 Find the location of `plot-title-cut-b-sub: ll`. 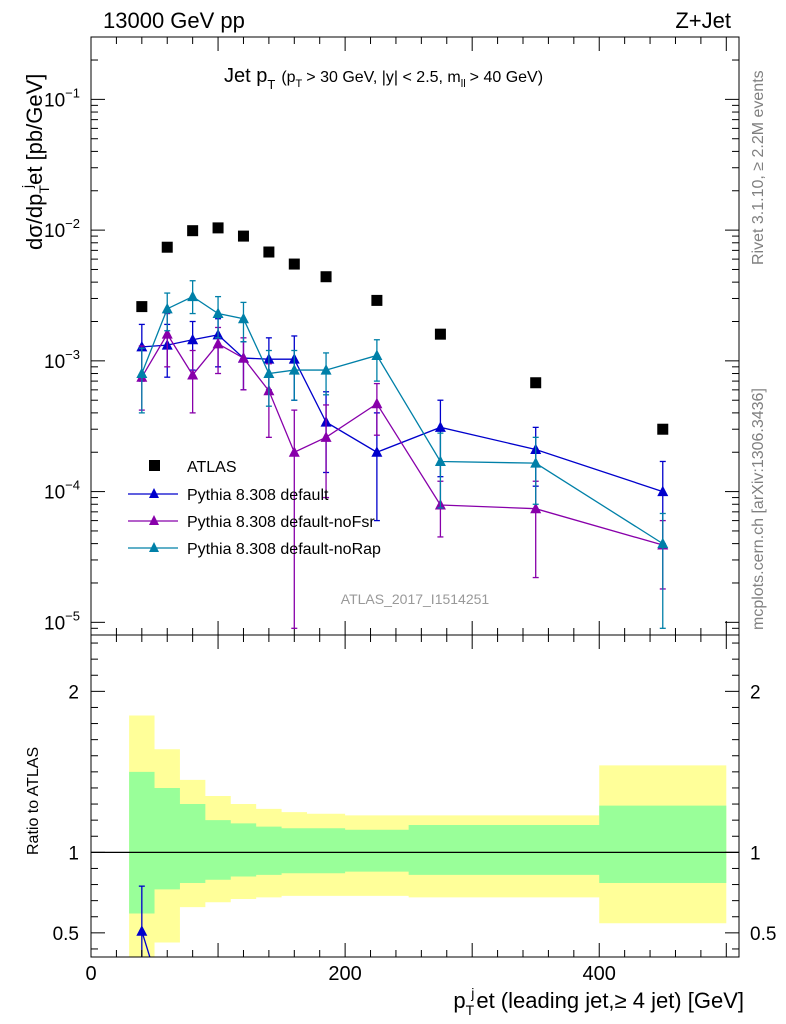

plot-title-cut-b-sub: ll is located at coordinates (463, 84).